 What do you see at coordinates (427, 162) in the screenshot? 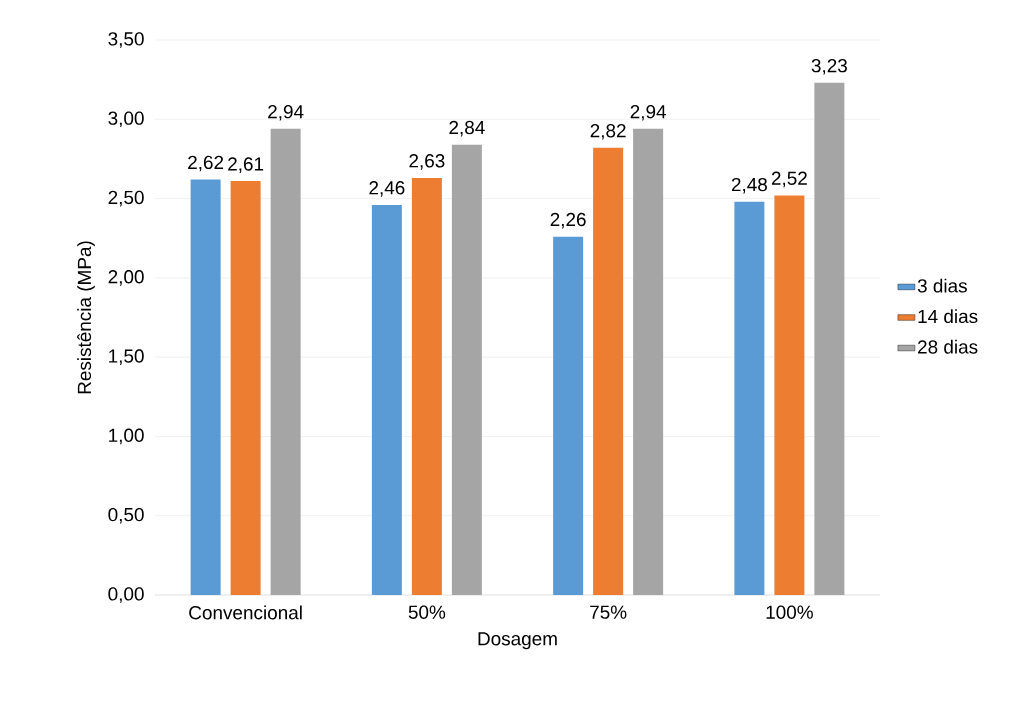
I see `data-label: 2,63` at bounding box center [427, 162].